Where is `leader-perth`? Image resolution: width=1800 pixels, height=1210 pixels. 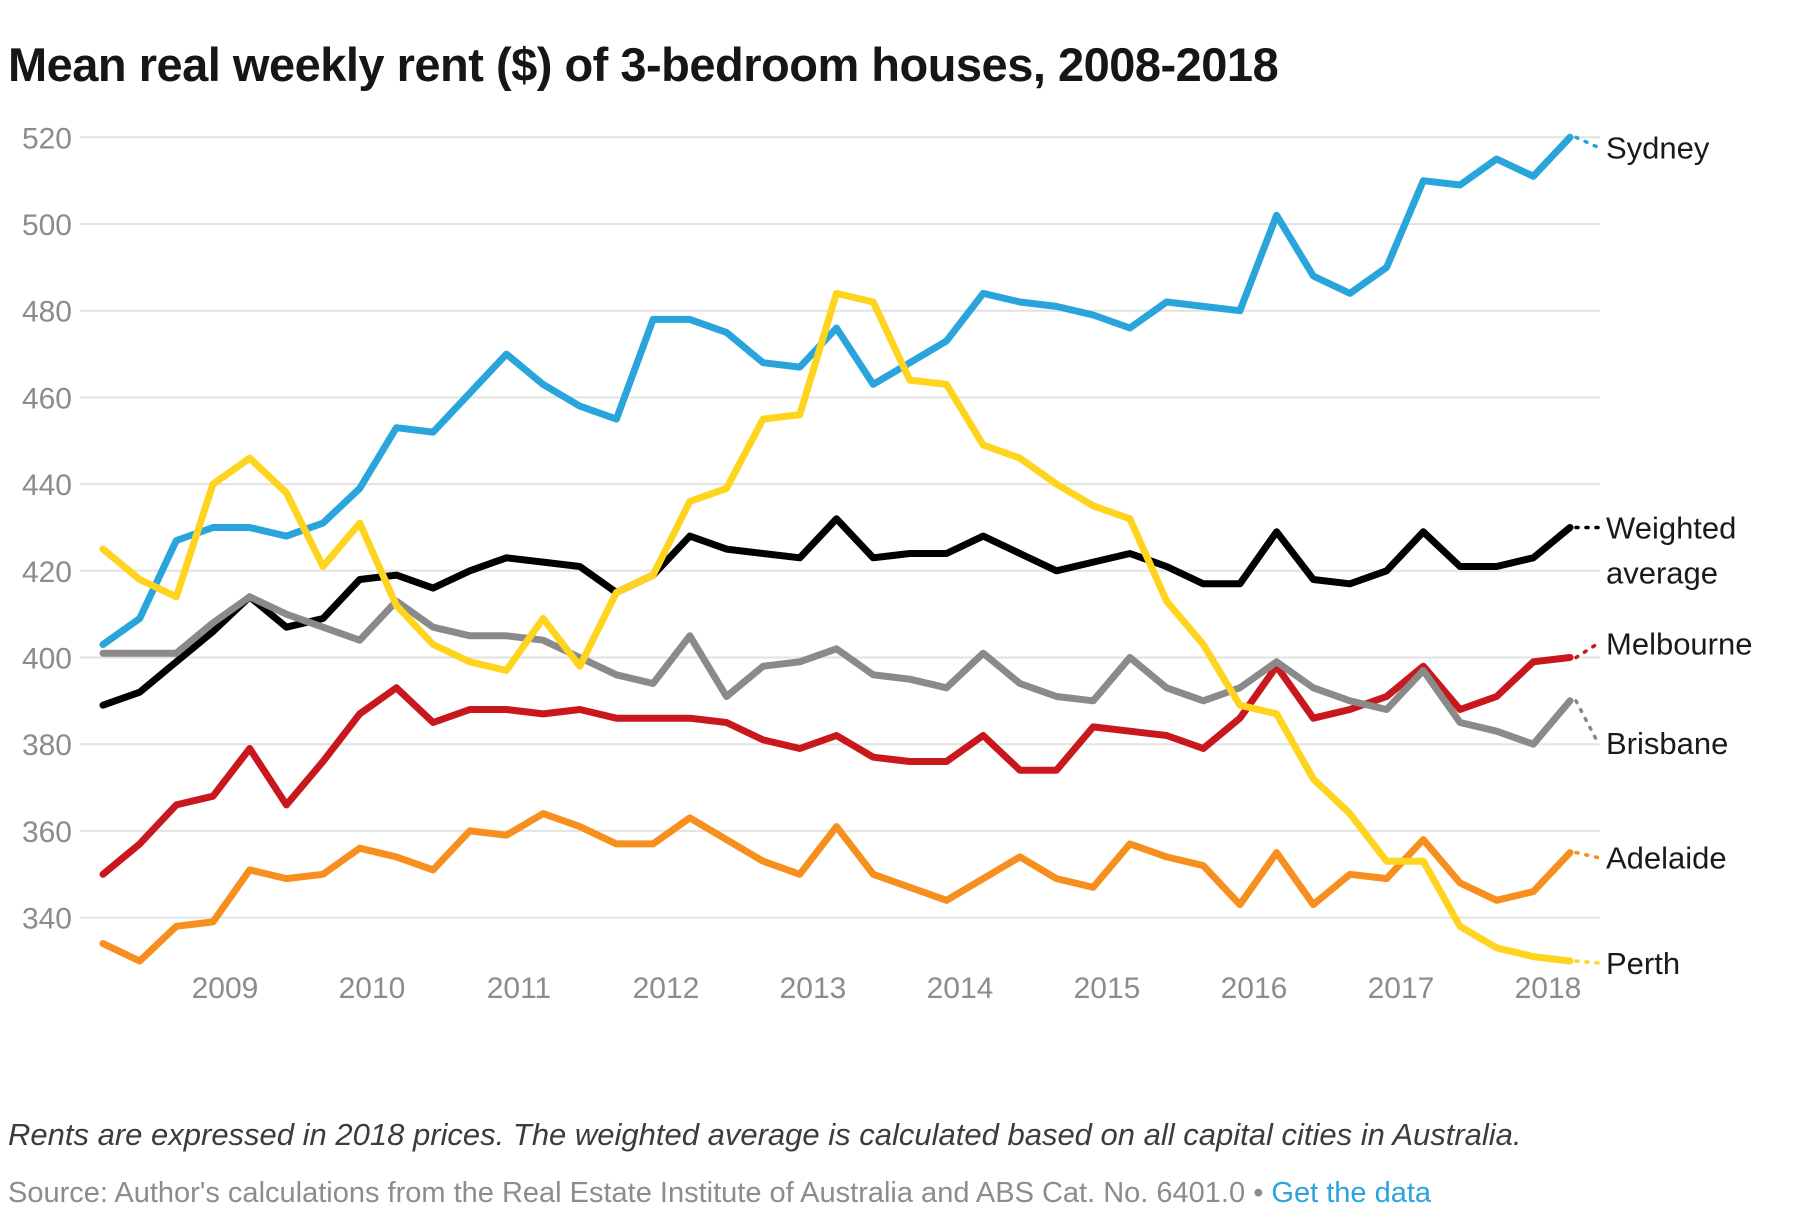 leader-perth is located at coordinates (1587, 962).